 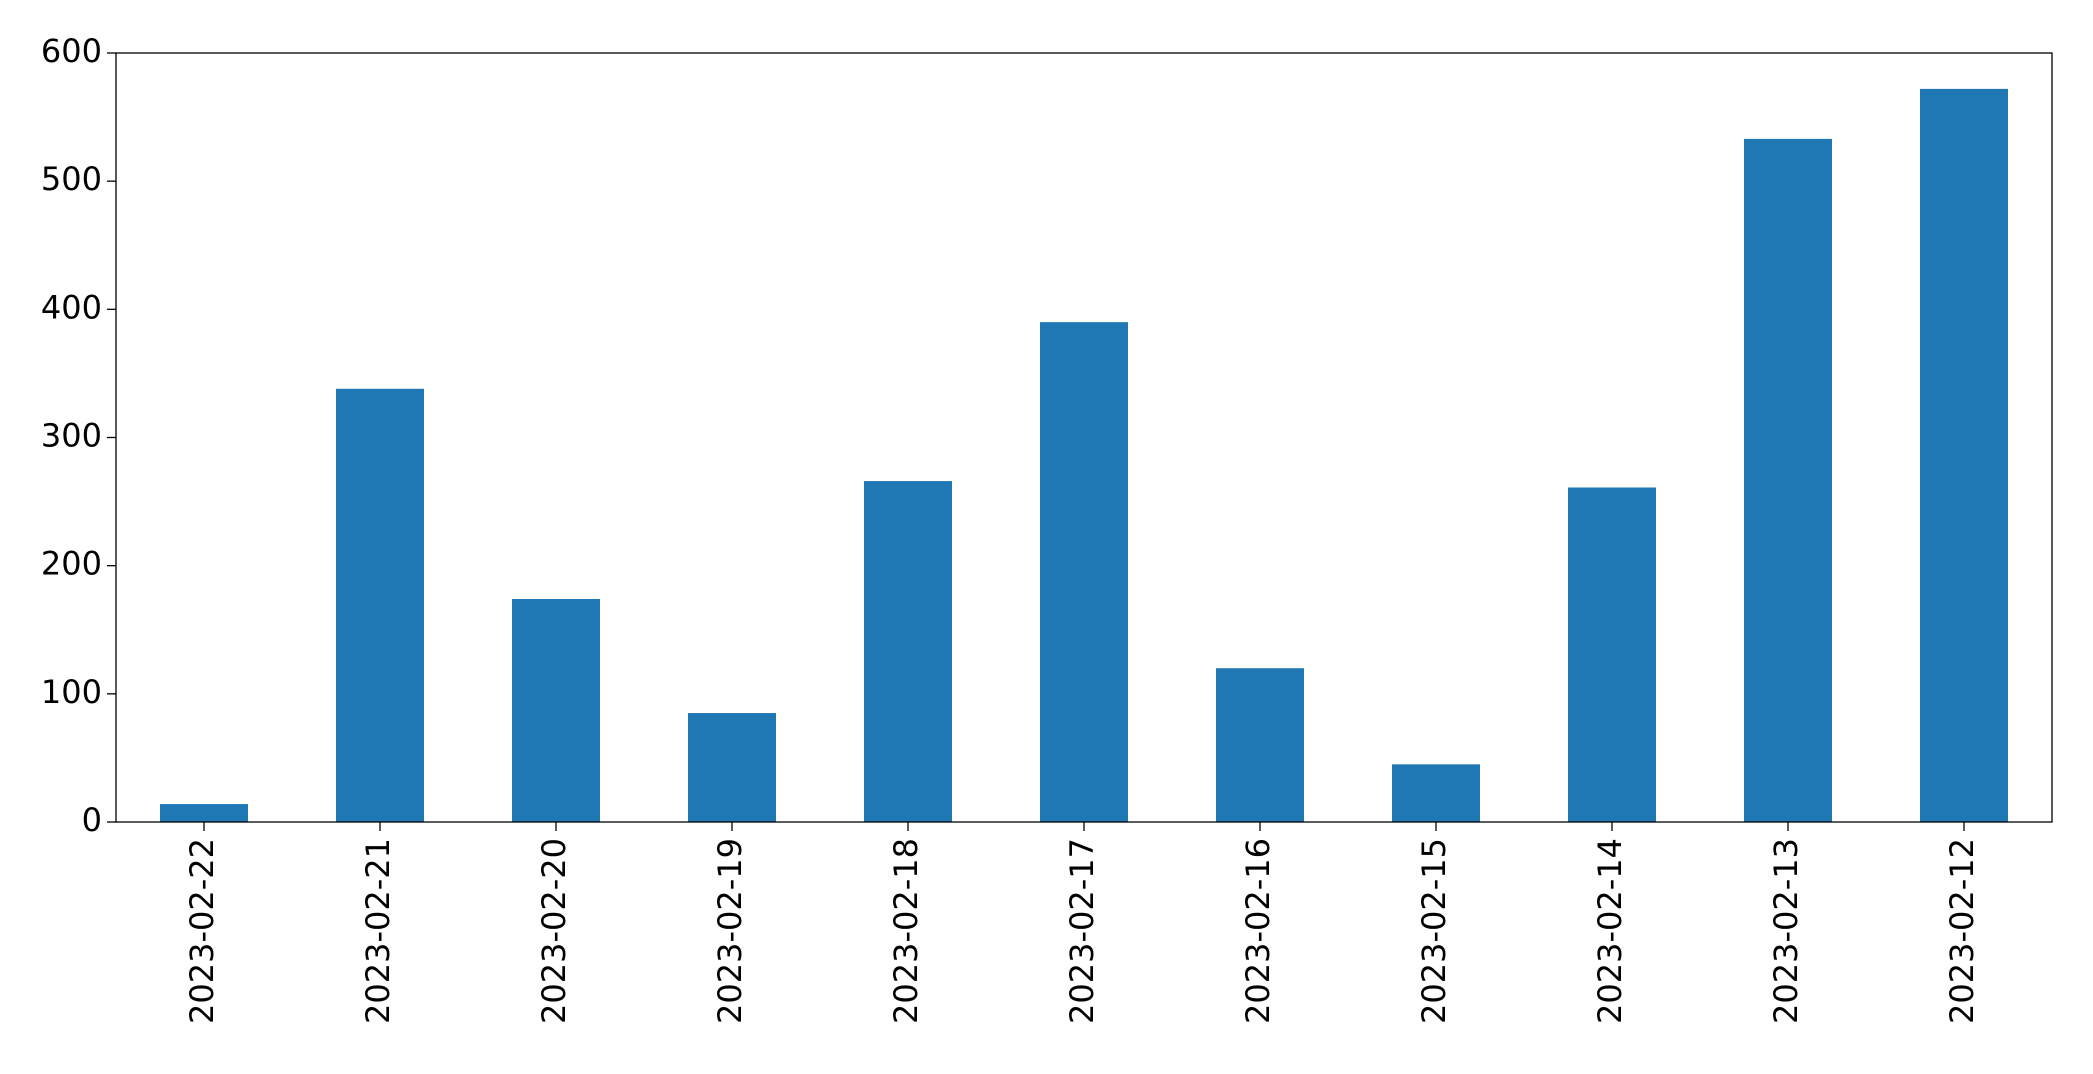 What do you see at coordinates (1082, 931) in the screenshot?
I see `x-tick-label: 2023-02-17` at bounding box center [1082, 931].